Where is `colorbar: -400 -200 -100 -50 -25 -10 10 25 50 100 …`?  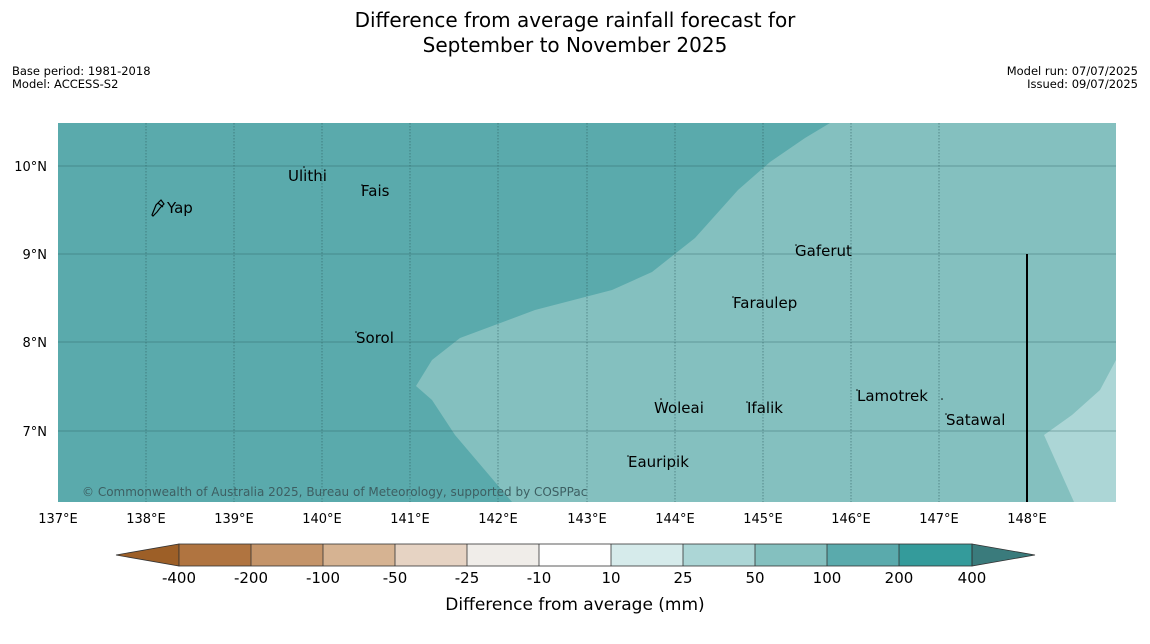 colorbar: -400 -200 -100 -50 -25 -10 10 25 50 100 … is located at coordinates (575, 579).